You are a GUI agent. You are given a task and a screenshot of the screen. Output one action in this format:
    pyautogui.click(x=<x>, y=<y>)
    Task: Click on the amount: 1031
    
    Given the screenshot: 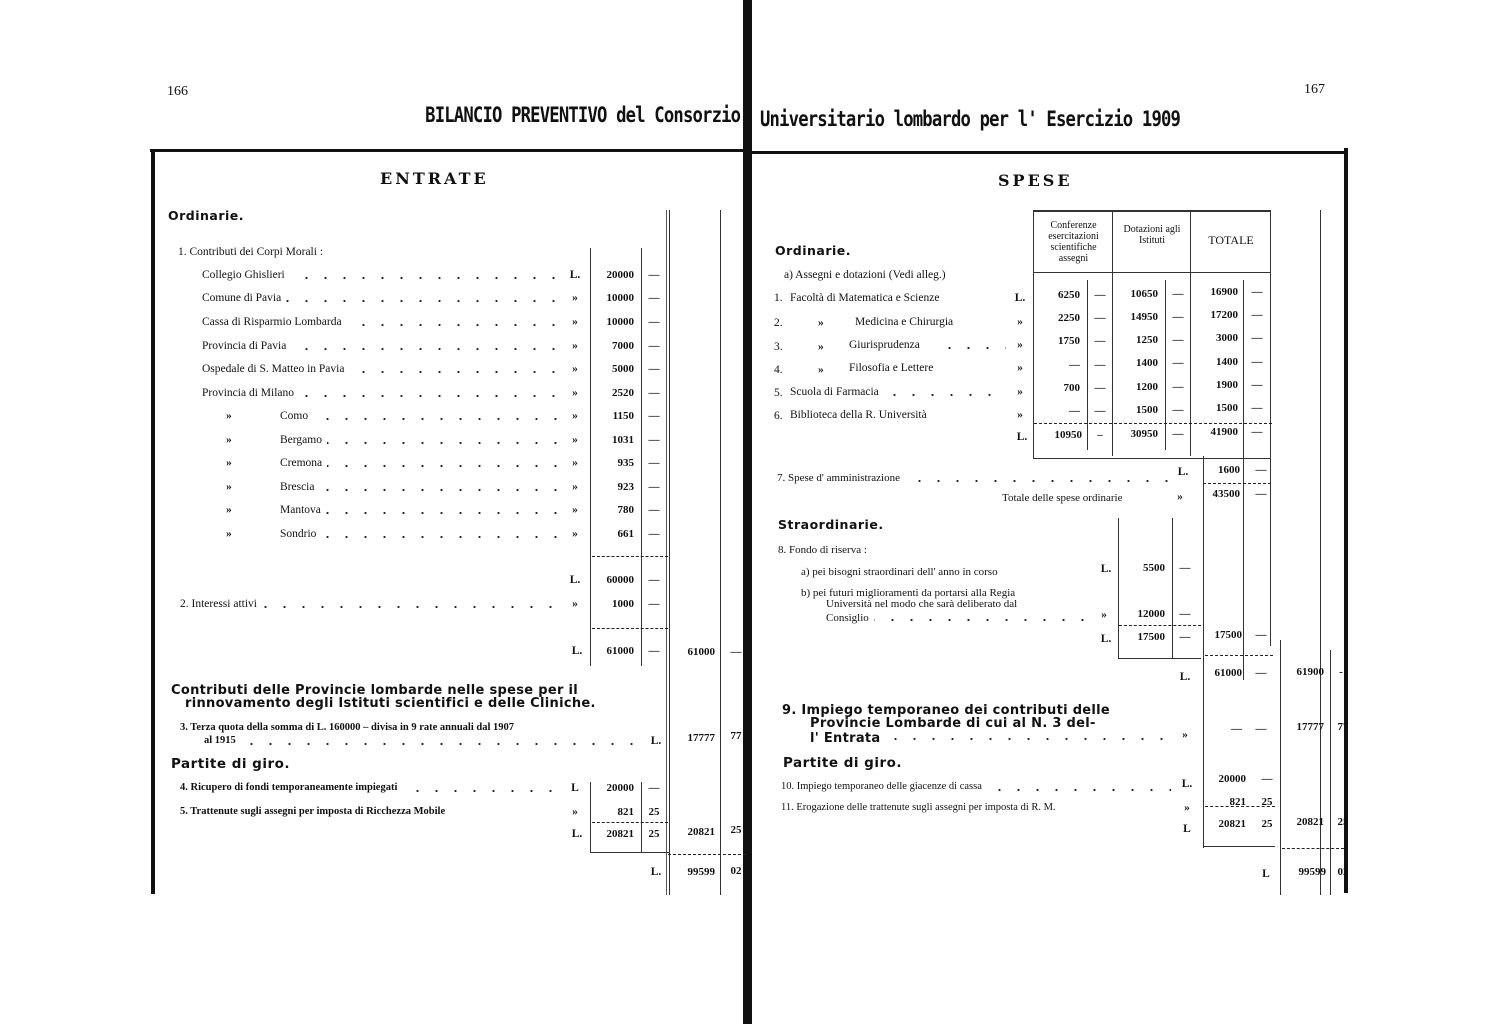 What is the action you would take?
    pyautogui.click(x=623, y=440)
    